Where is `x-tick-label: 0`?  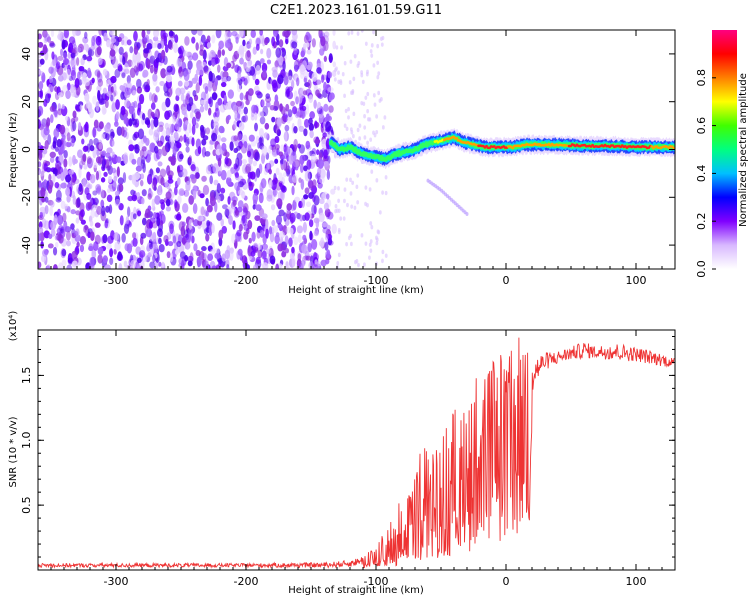
x-tick-label: 0 is located at coordinates (506, 280).